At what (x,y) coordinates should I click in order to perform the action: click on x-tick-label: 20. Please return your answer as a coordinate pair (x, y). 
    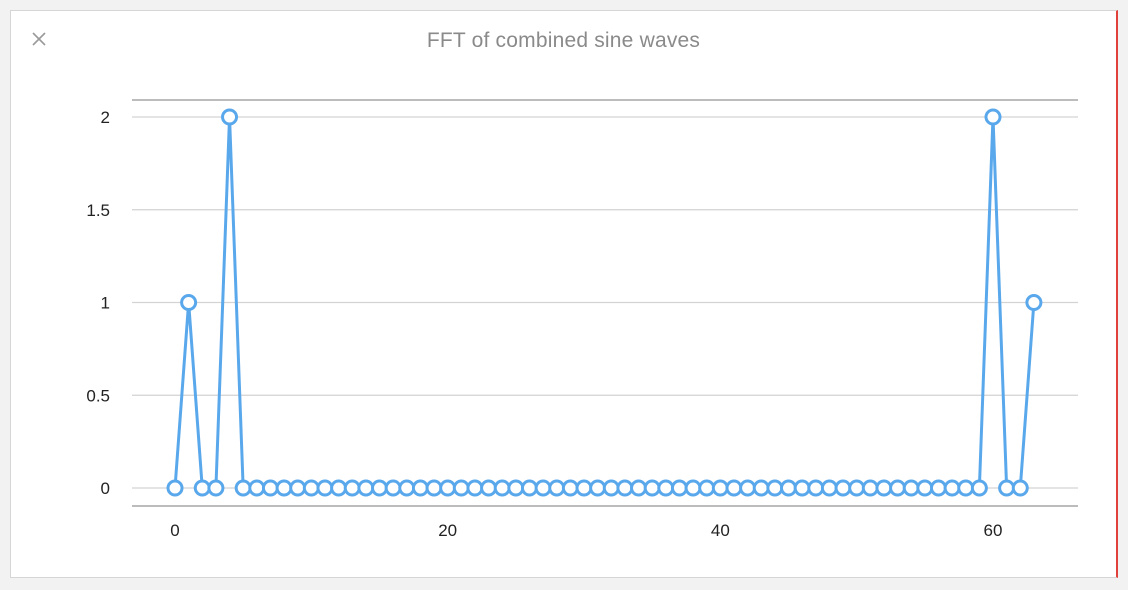
    Looking at the image, I should click on (447, 530).